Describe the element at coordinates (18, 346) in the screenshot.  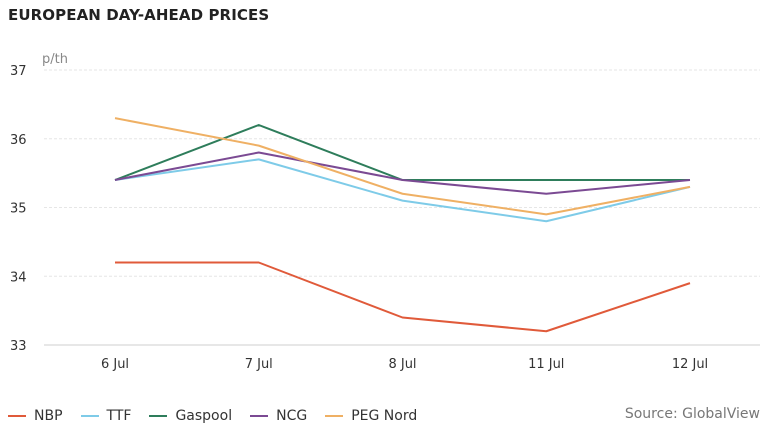
I see `y-tick-label: 33` at that location.